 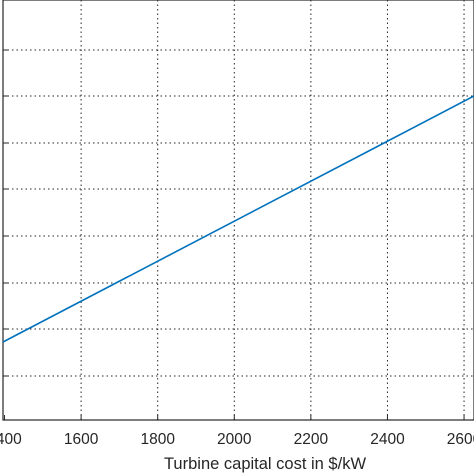 What do you see at coordinates (460, 439) in the screenshot?
I see `x-tick-label: 2600` at bounding box center [460, 439].